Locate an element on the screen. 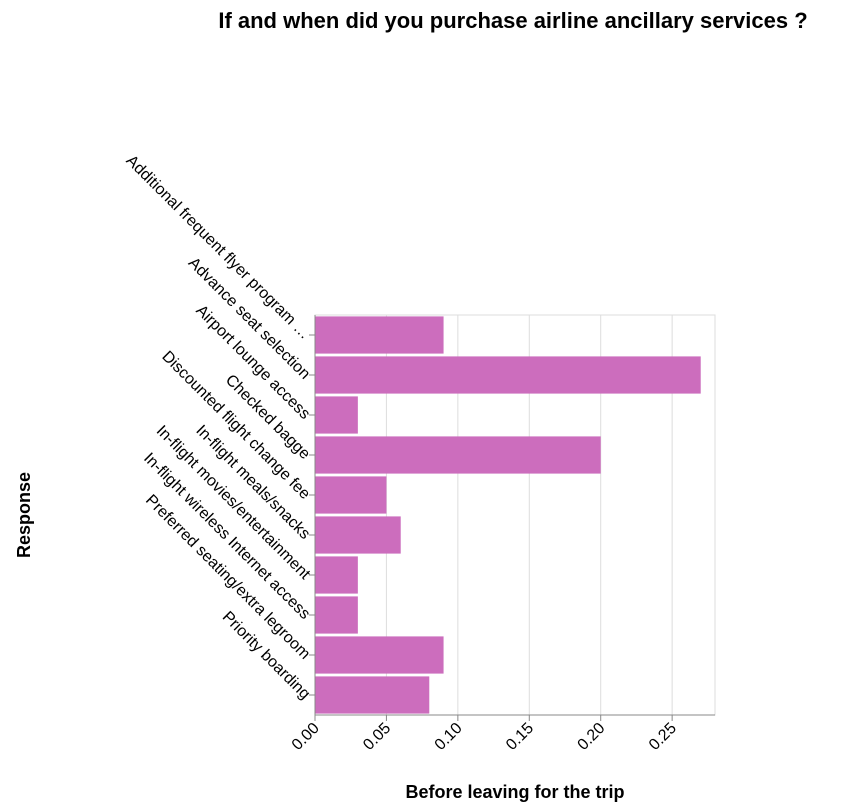 This screenshot has height=812, width=858. x-tick-label: 0.25 is located at coordinates (663, 737).